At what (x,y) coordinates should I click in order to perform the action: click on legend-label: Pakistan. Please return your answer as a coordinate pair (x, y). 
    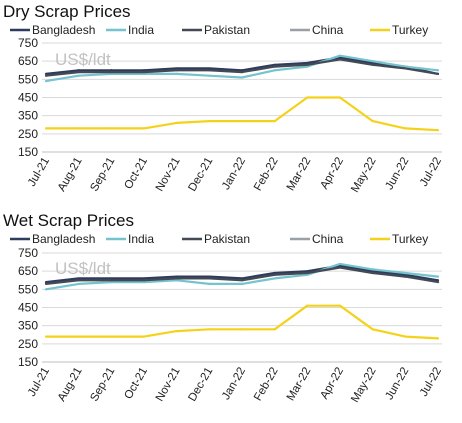
    Looking at the image, I should click on (227, 30).